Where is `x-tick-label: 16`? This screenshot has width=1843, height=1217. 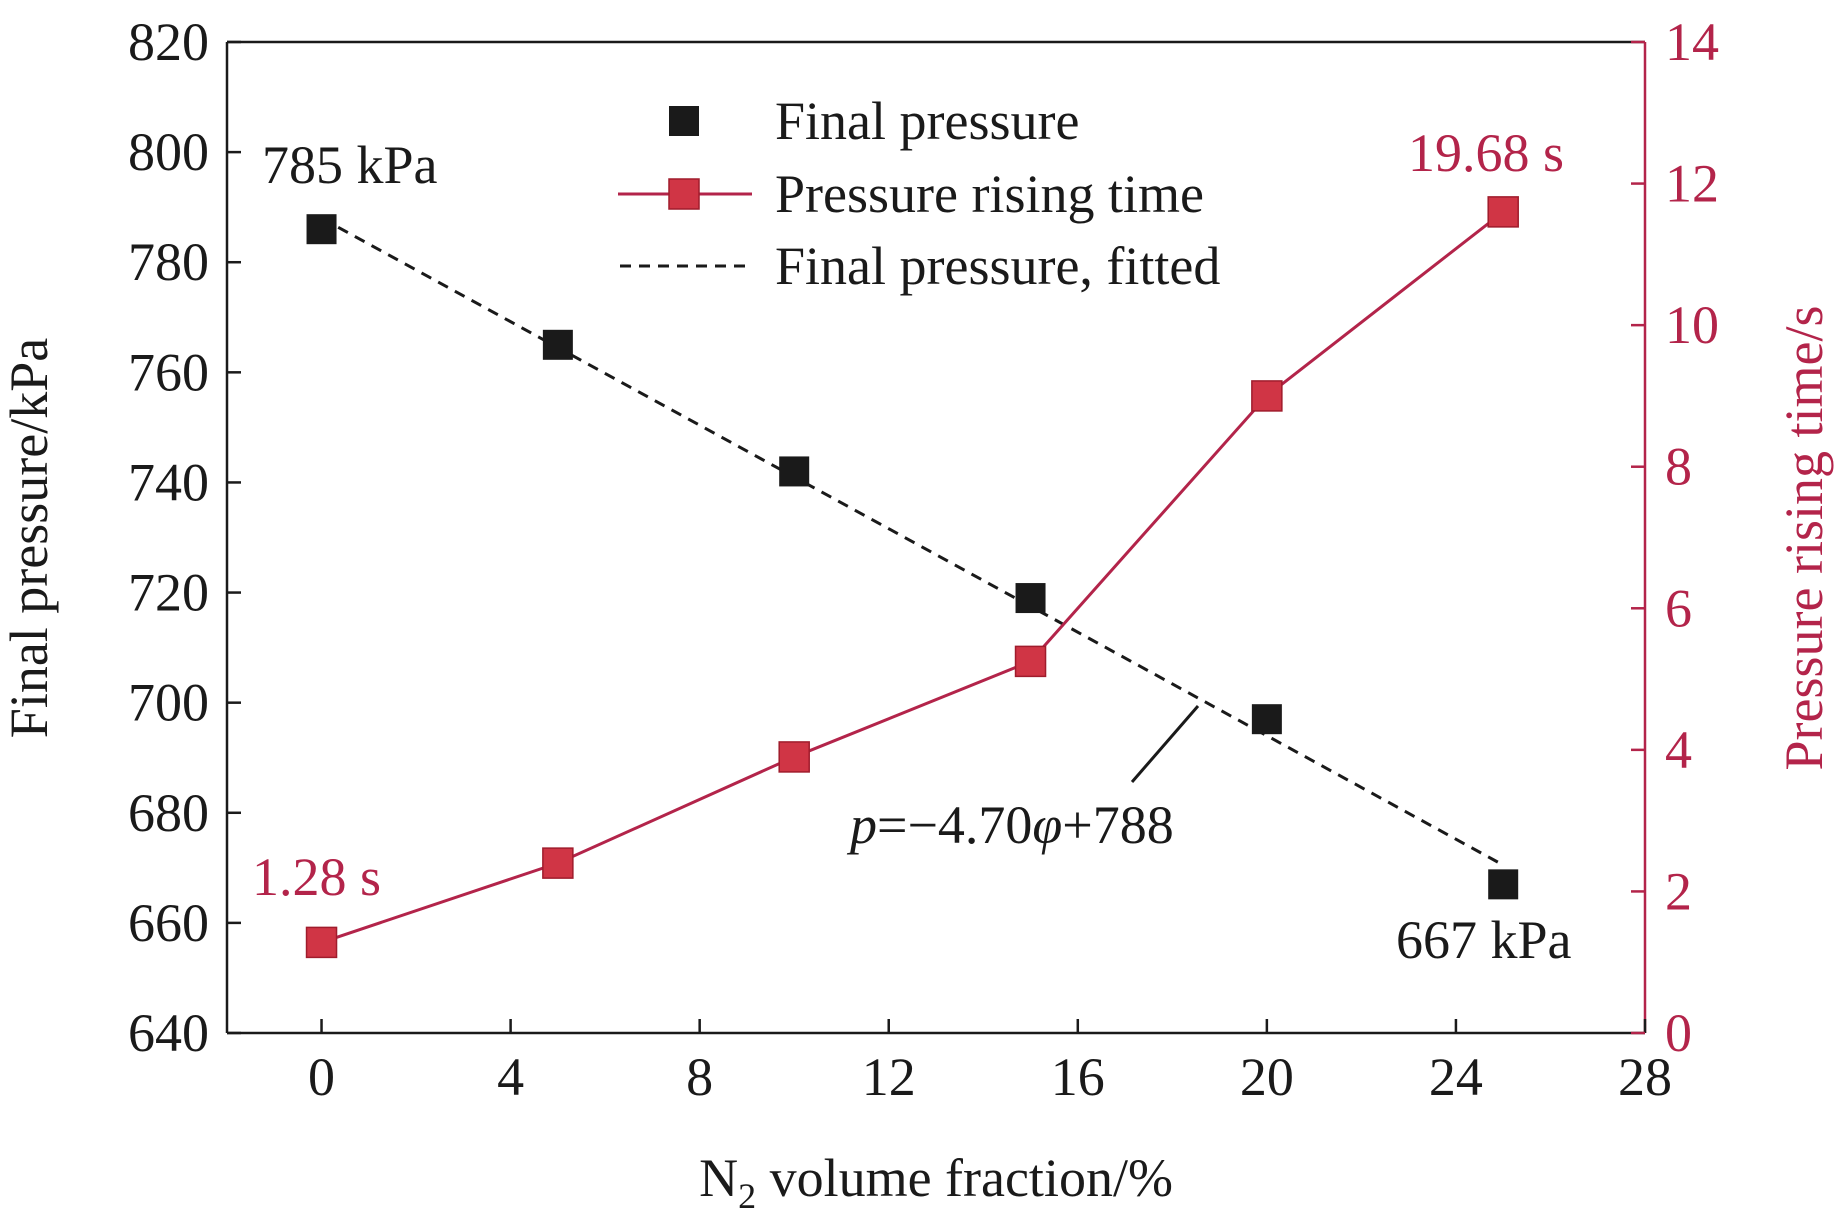 x-tick-label: 16 is located at coordinates (1078, 1077).